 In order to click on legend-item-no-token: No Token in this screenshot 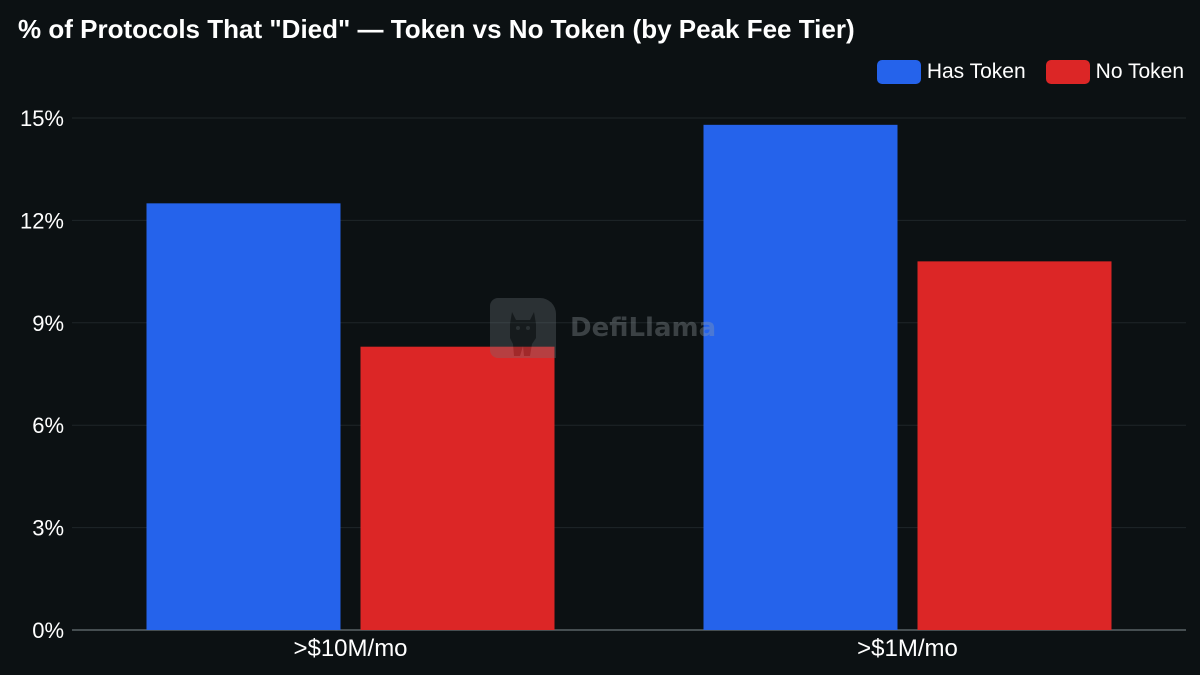, I will do `click(1114, 72)`.